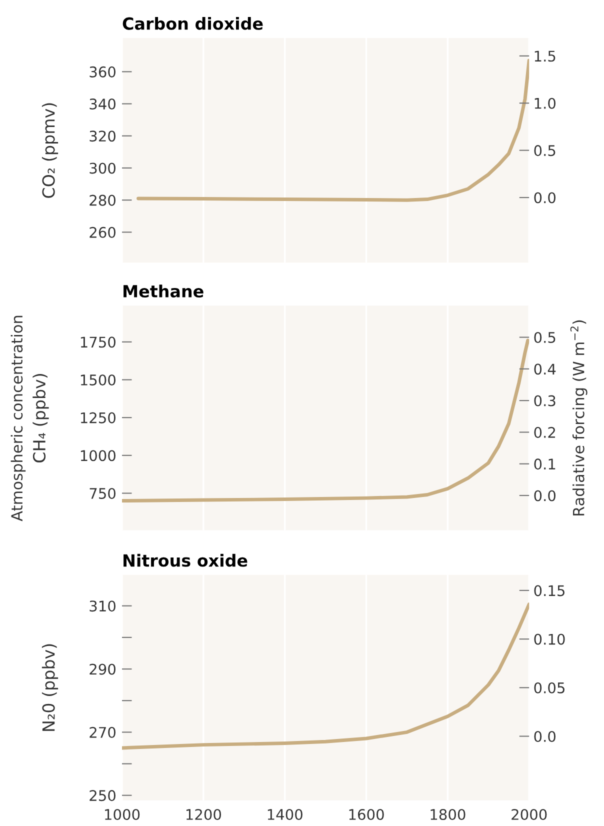 The height and width of the screenshot is (826, 604). What do you see at coordinates (204, 814) in the screenshot?
I see `x-tick-label: 1200` at bounding box center [204, 814].